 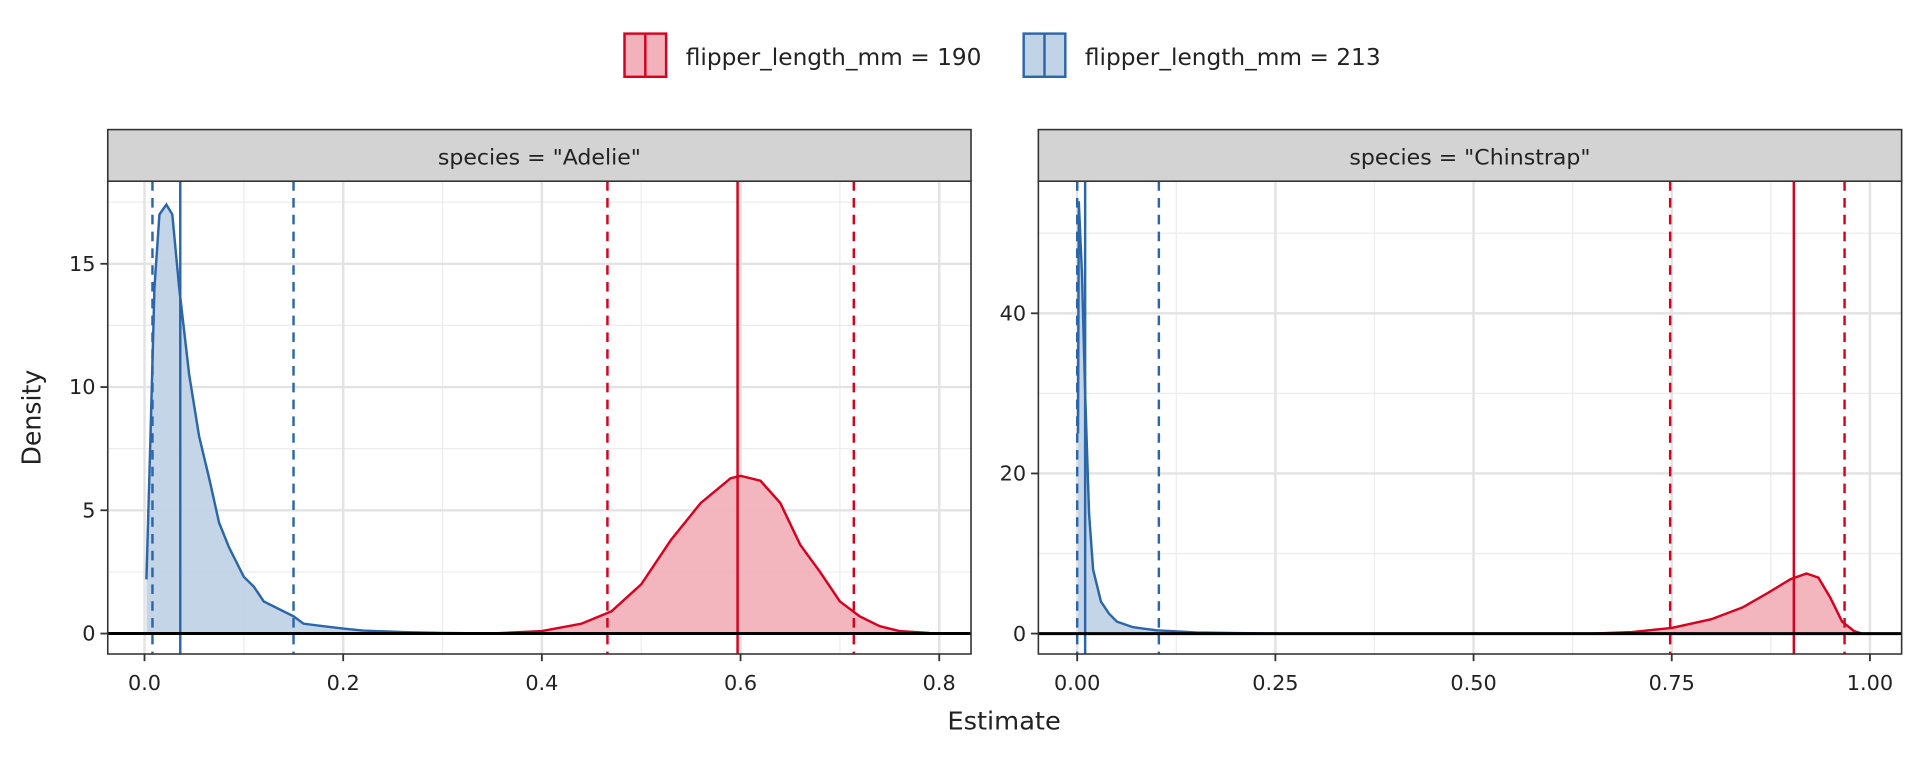 I want to click on x-tick-label: 0.75, so click(x=1672, y=683).